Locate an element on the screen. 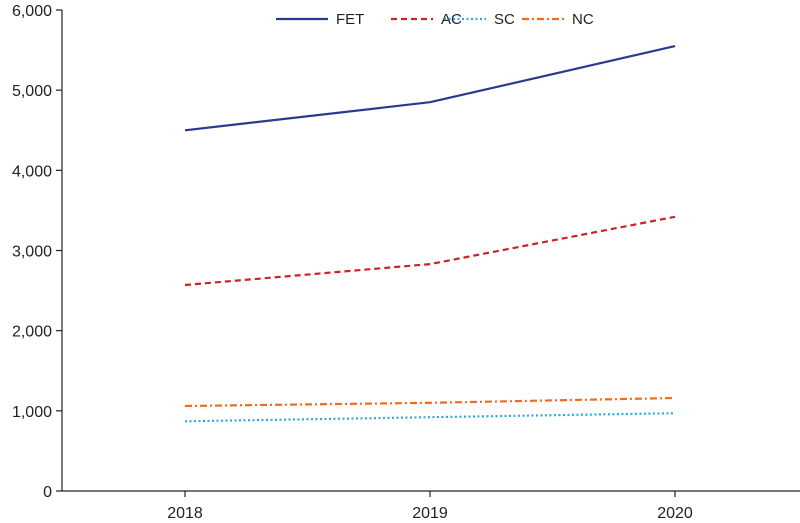  y-tick-label: 3,000 is located at coordinates (32, 252).